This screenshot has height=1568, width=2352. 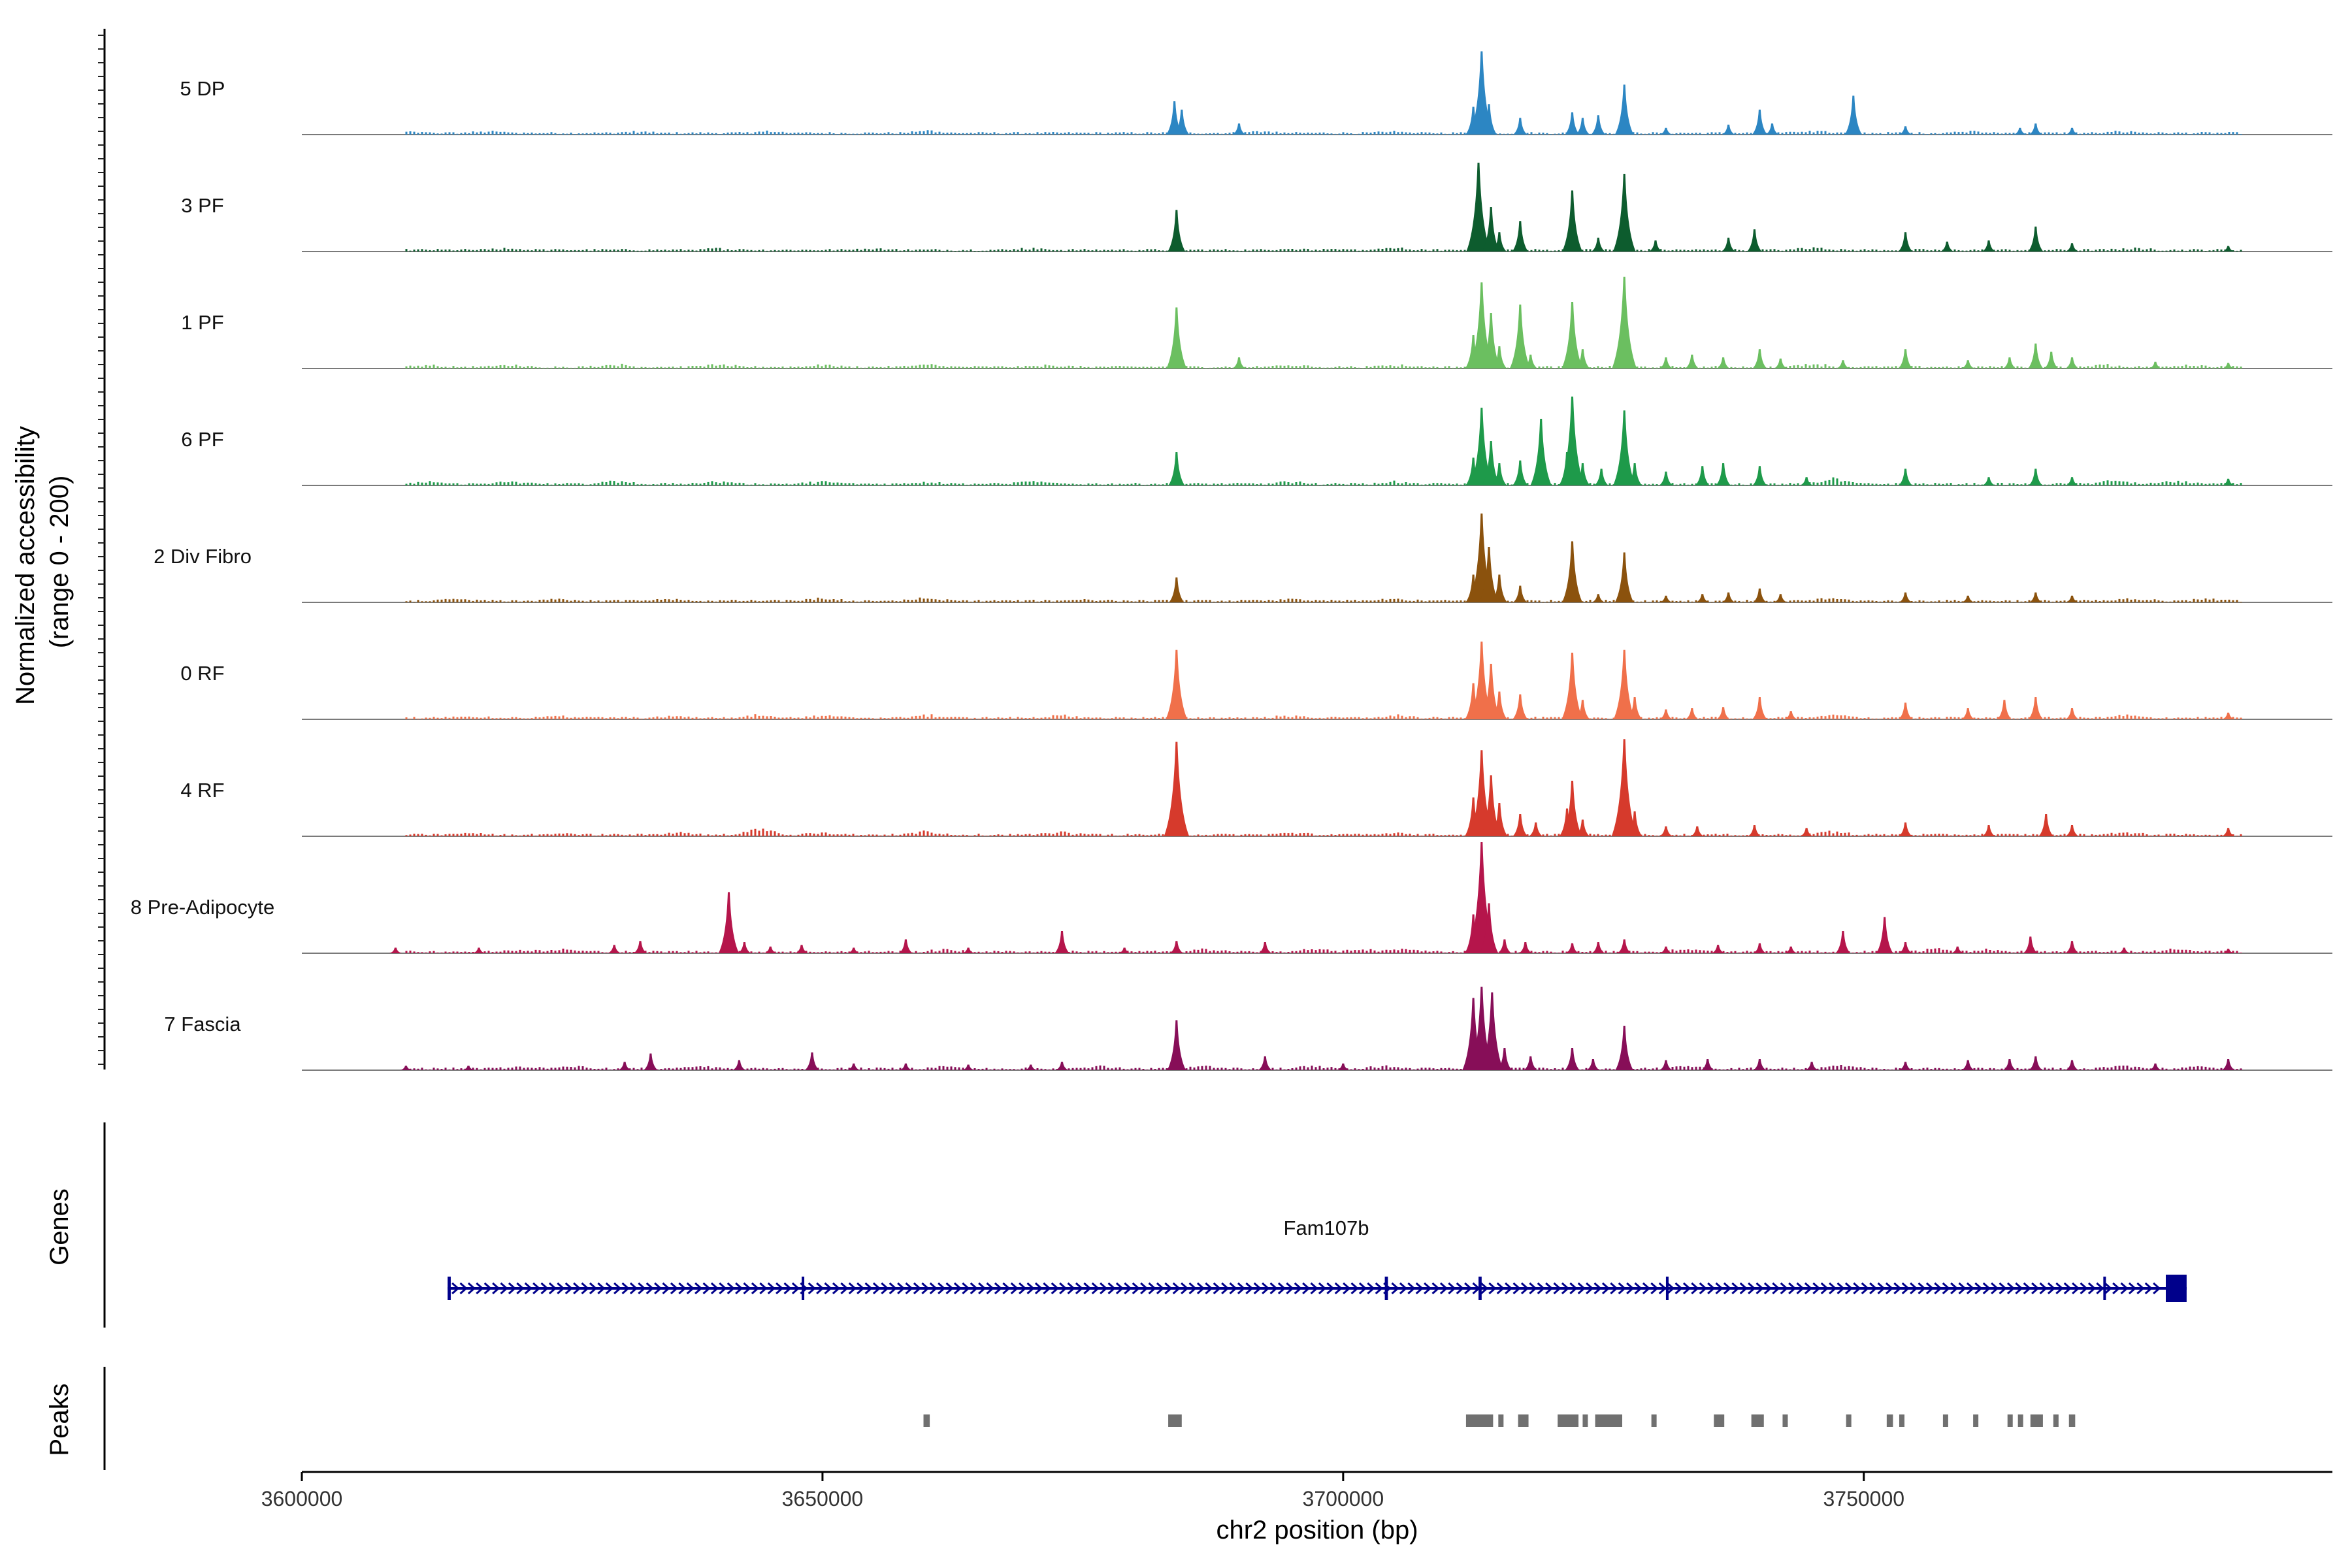 I want to click on y-axis-title-line1: Normalized accessibility, so click(x=25, y=565).